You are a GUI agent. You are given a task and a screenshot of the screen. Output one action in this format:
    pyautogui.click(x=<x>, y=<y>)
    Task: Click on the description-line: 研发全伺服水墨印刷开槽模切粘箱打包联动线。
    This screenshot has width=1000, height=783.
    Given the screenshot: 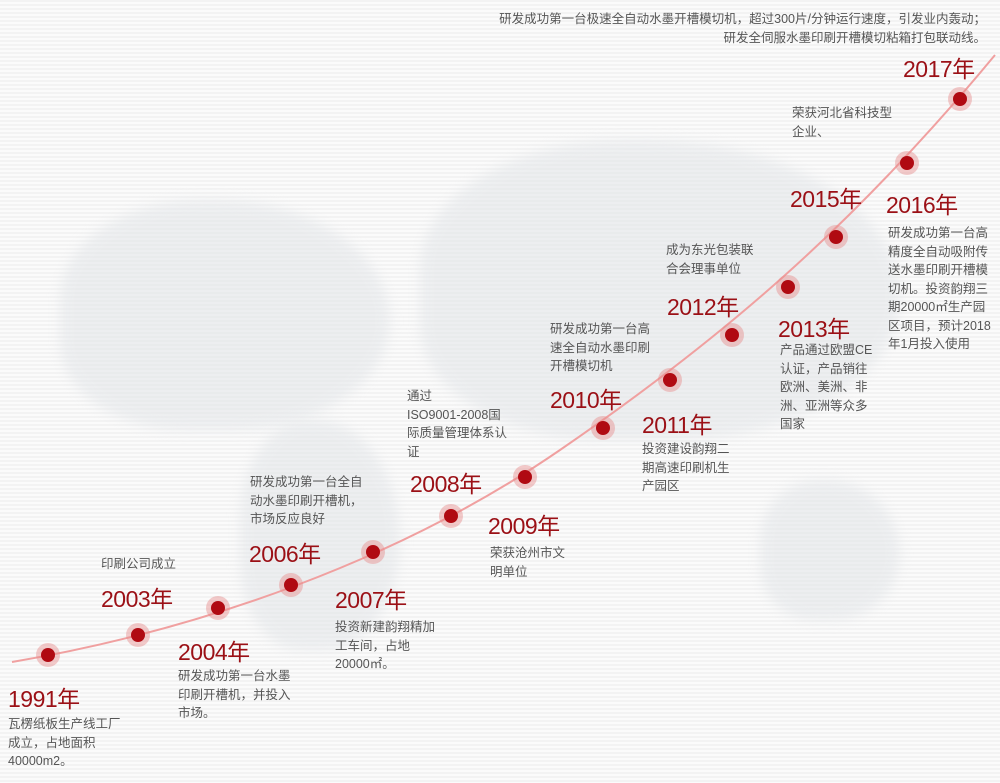 What is the action you would take?
    pyautogui.click(x=854, y=37)
    